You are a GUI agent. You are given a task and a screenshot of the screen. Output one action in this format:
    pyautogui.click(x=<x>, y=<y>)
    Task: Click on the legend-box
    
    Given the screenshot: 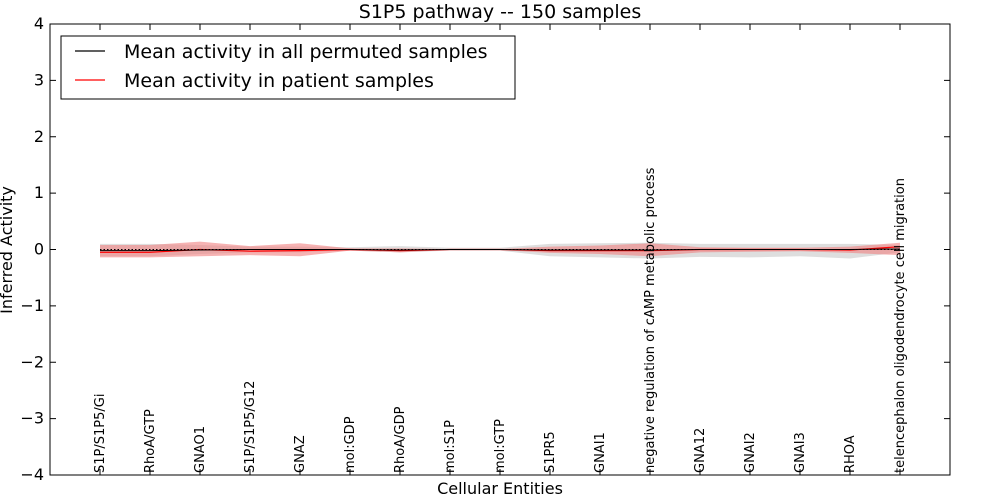 What is the action you would take?
    pyautogui.click(x=288, y=67)
    